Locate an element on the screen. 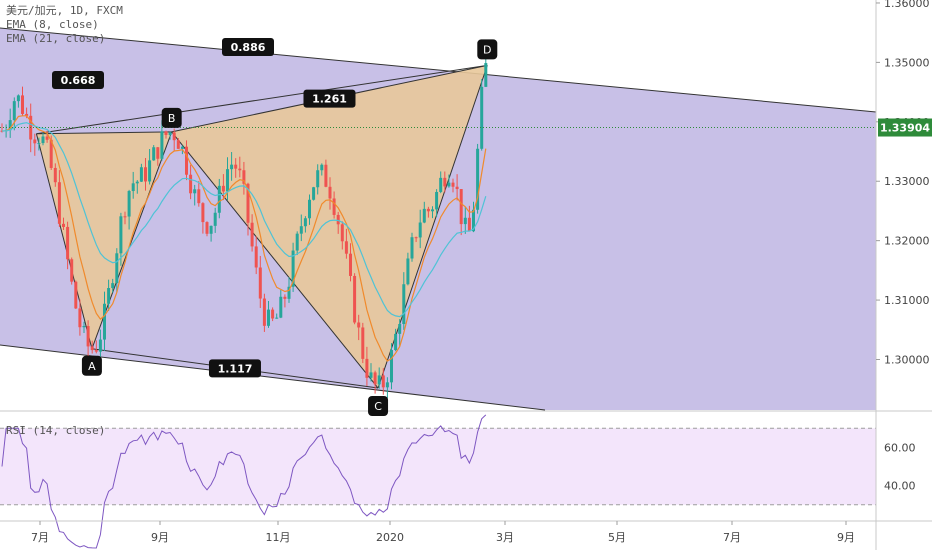  ratio-label: 1.117 is located at coordinates (235, 368).